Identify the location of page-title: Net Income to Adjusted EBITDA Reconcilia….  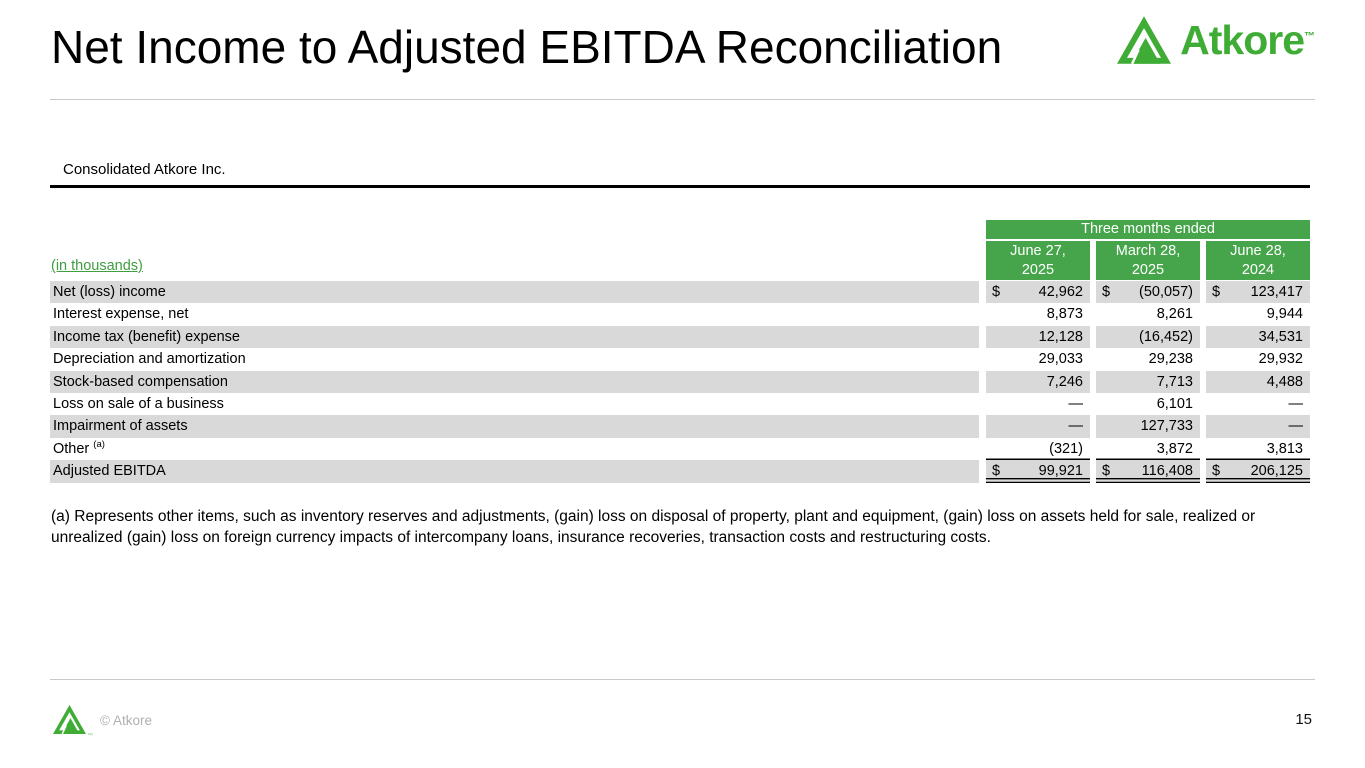
(527, 47).